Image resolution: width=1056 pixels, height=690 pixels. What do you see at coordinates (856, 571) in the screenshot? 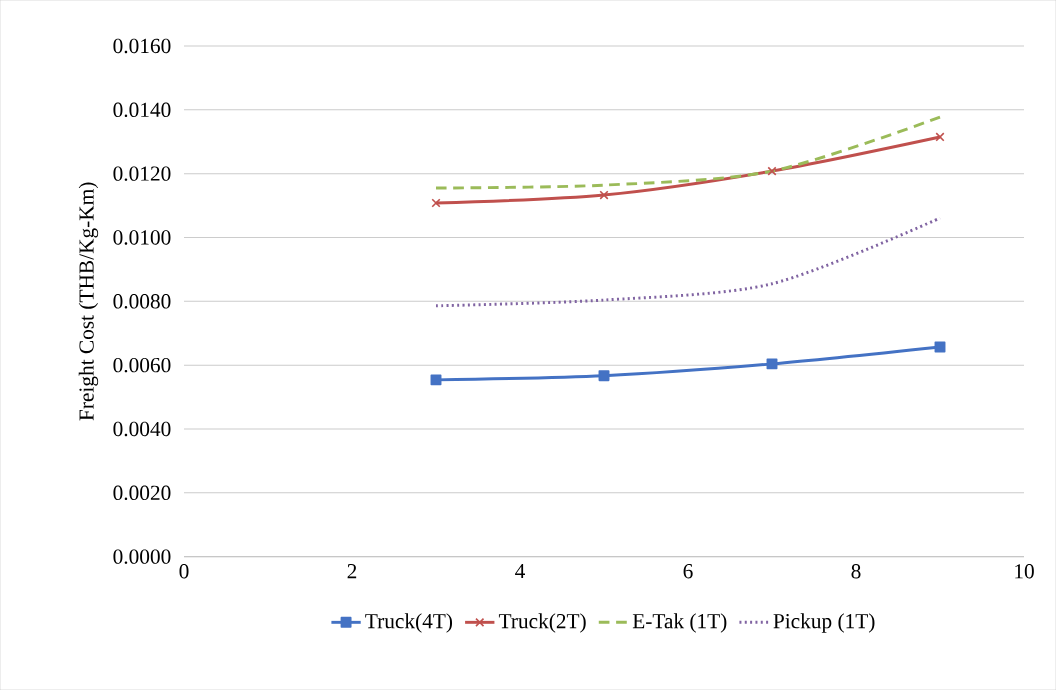
I see `x-tick-label: 8` at bounding box center [856, 571].